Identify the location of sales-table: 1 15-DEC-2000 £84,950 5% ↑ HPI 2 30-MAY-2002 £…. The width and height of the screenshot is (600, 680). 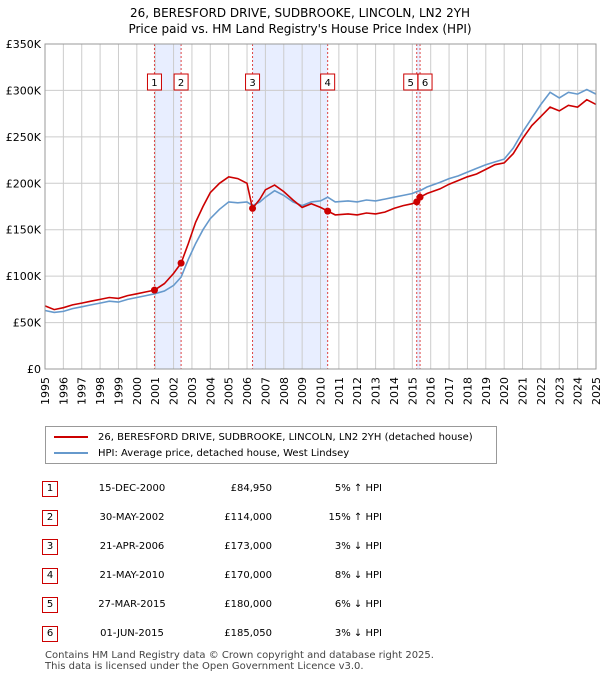
(212, 561).